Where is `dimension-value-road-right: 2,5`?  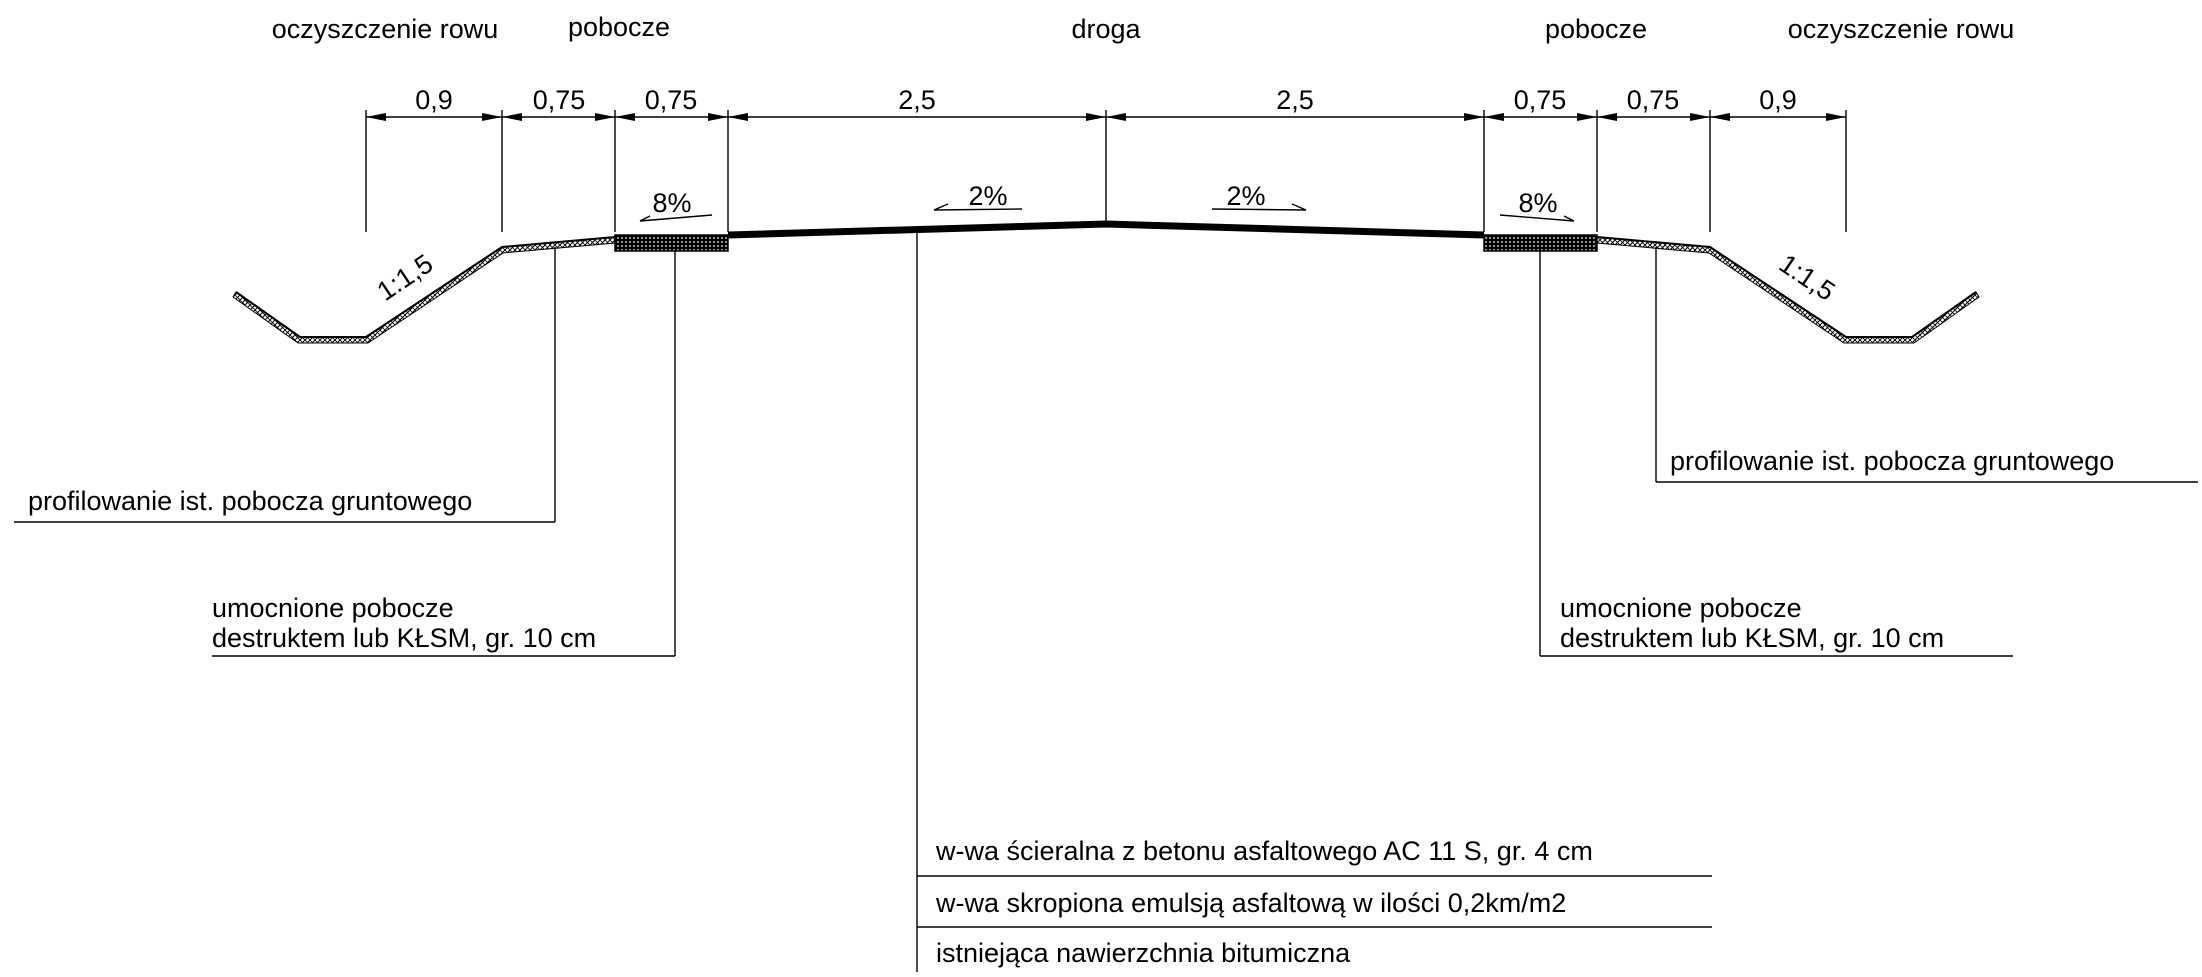 dimension-value-road-right: 2,5 is located at coordinates (1295, 100).